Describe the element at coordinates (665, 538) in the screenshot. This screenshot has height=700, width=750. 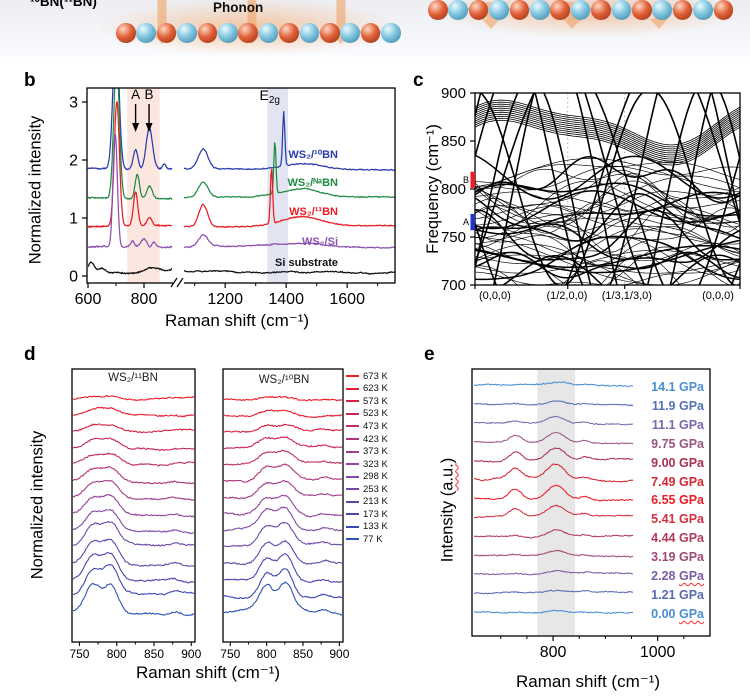
I see `pressure-value: 4.44` at that location.